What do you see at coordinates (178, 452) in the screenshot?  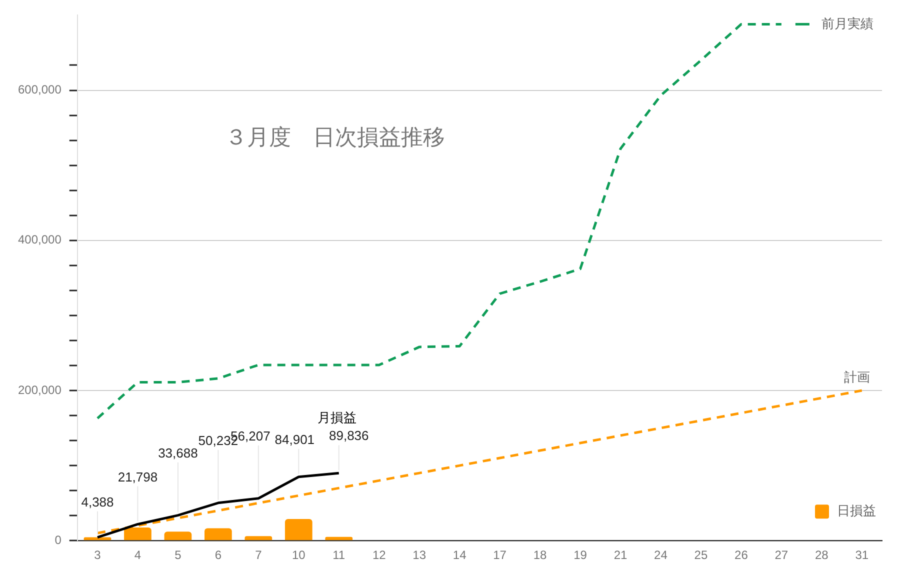 I see `data-label: 33,688` at bounding box center [178, 452].